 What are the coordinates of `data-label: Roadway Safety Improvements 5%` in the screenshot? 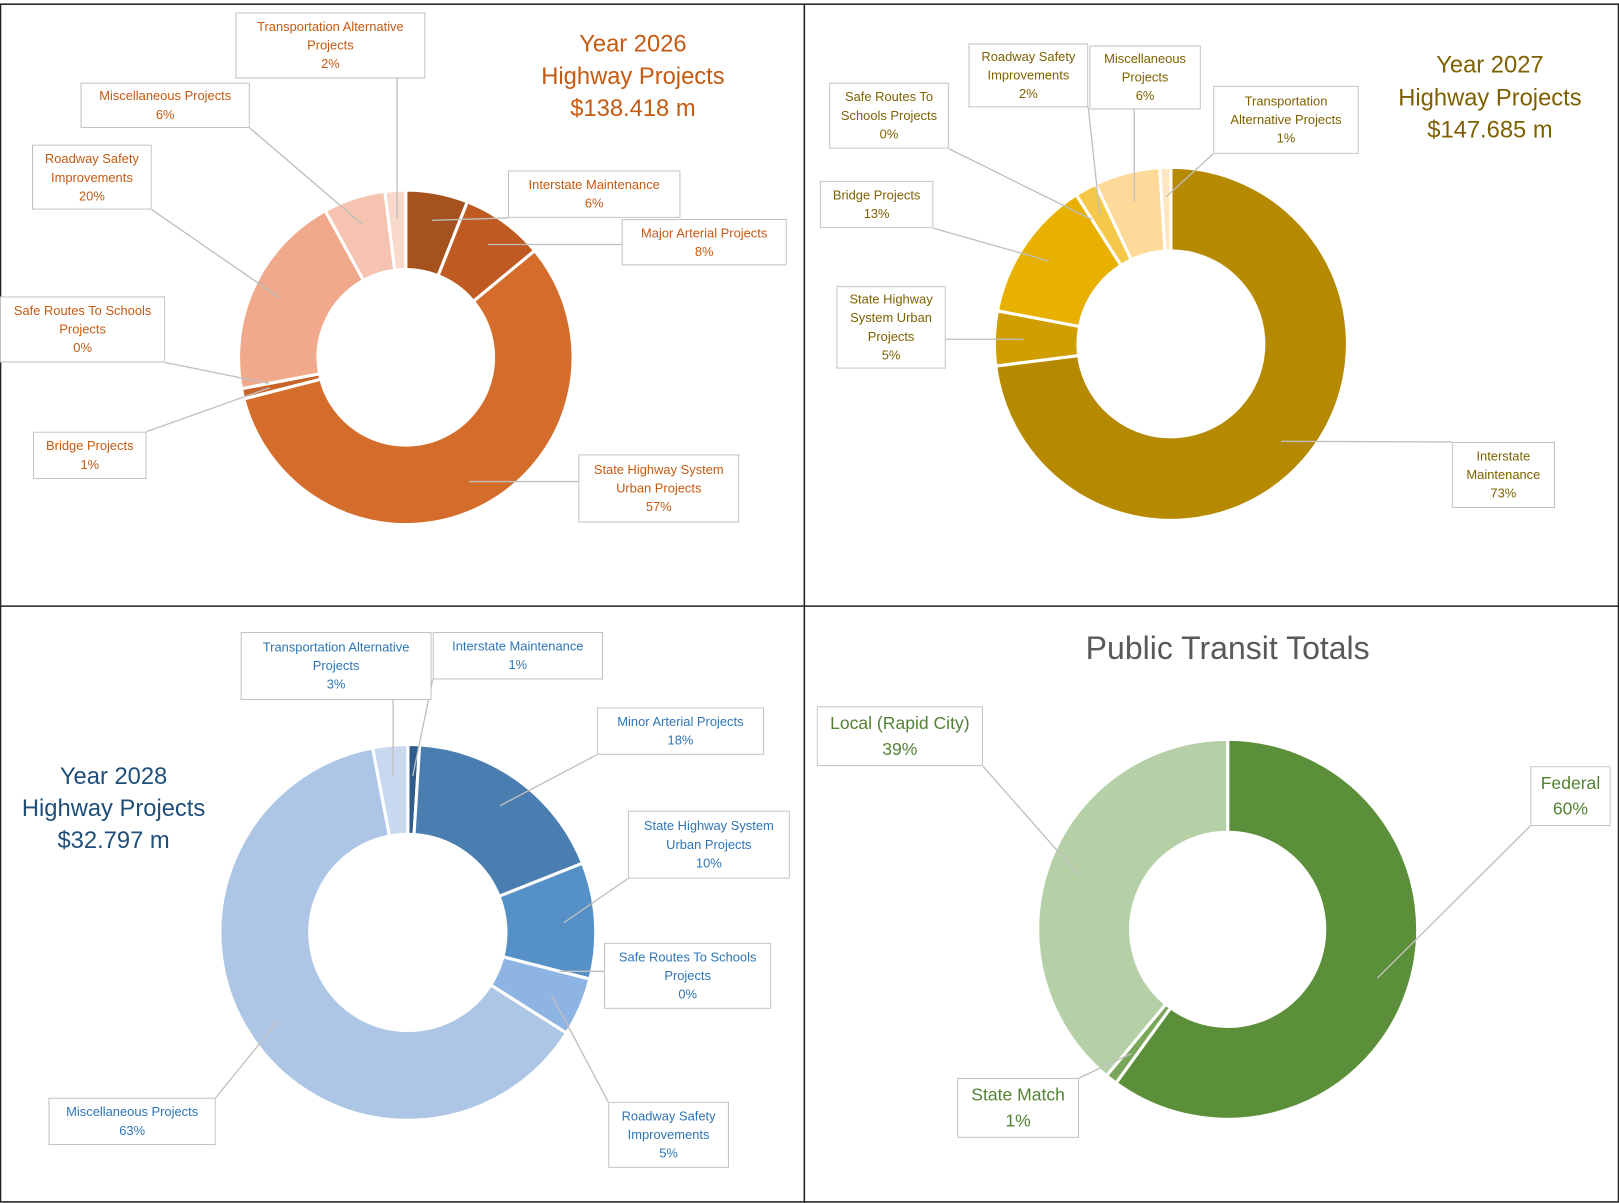 It's located at (668, 1134).